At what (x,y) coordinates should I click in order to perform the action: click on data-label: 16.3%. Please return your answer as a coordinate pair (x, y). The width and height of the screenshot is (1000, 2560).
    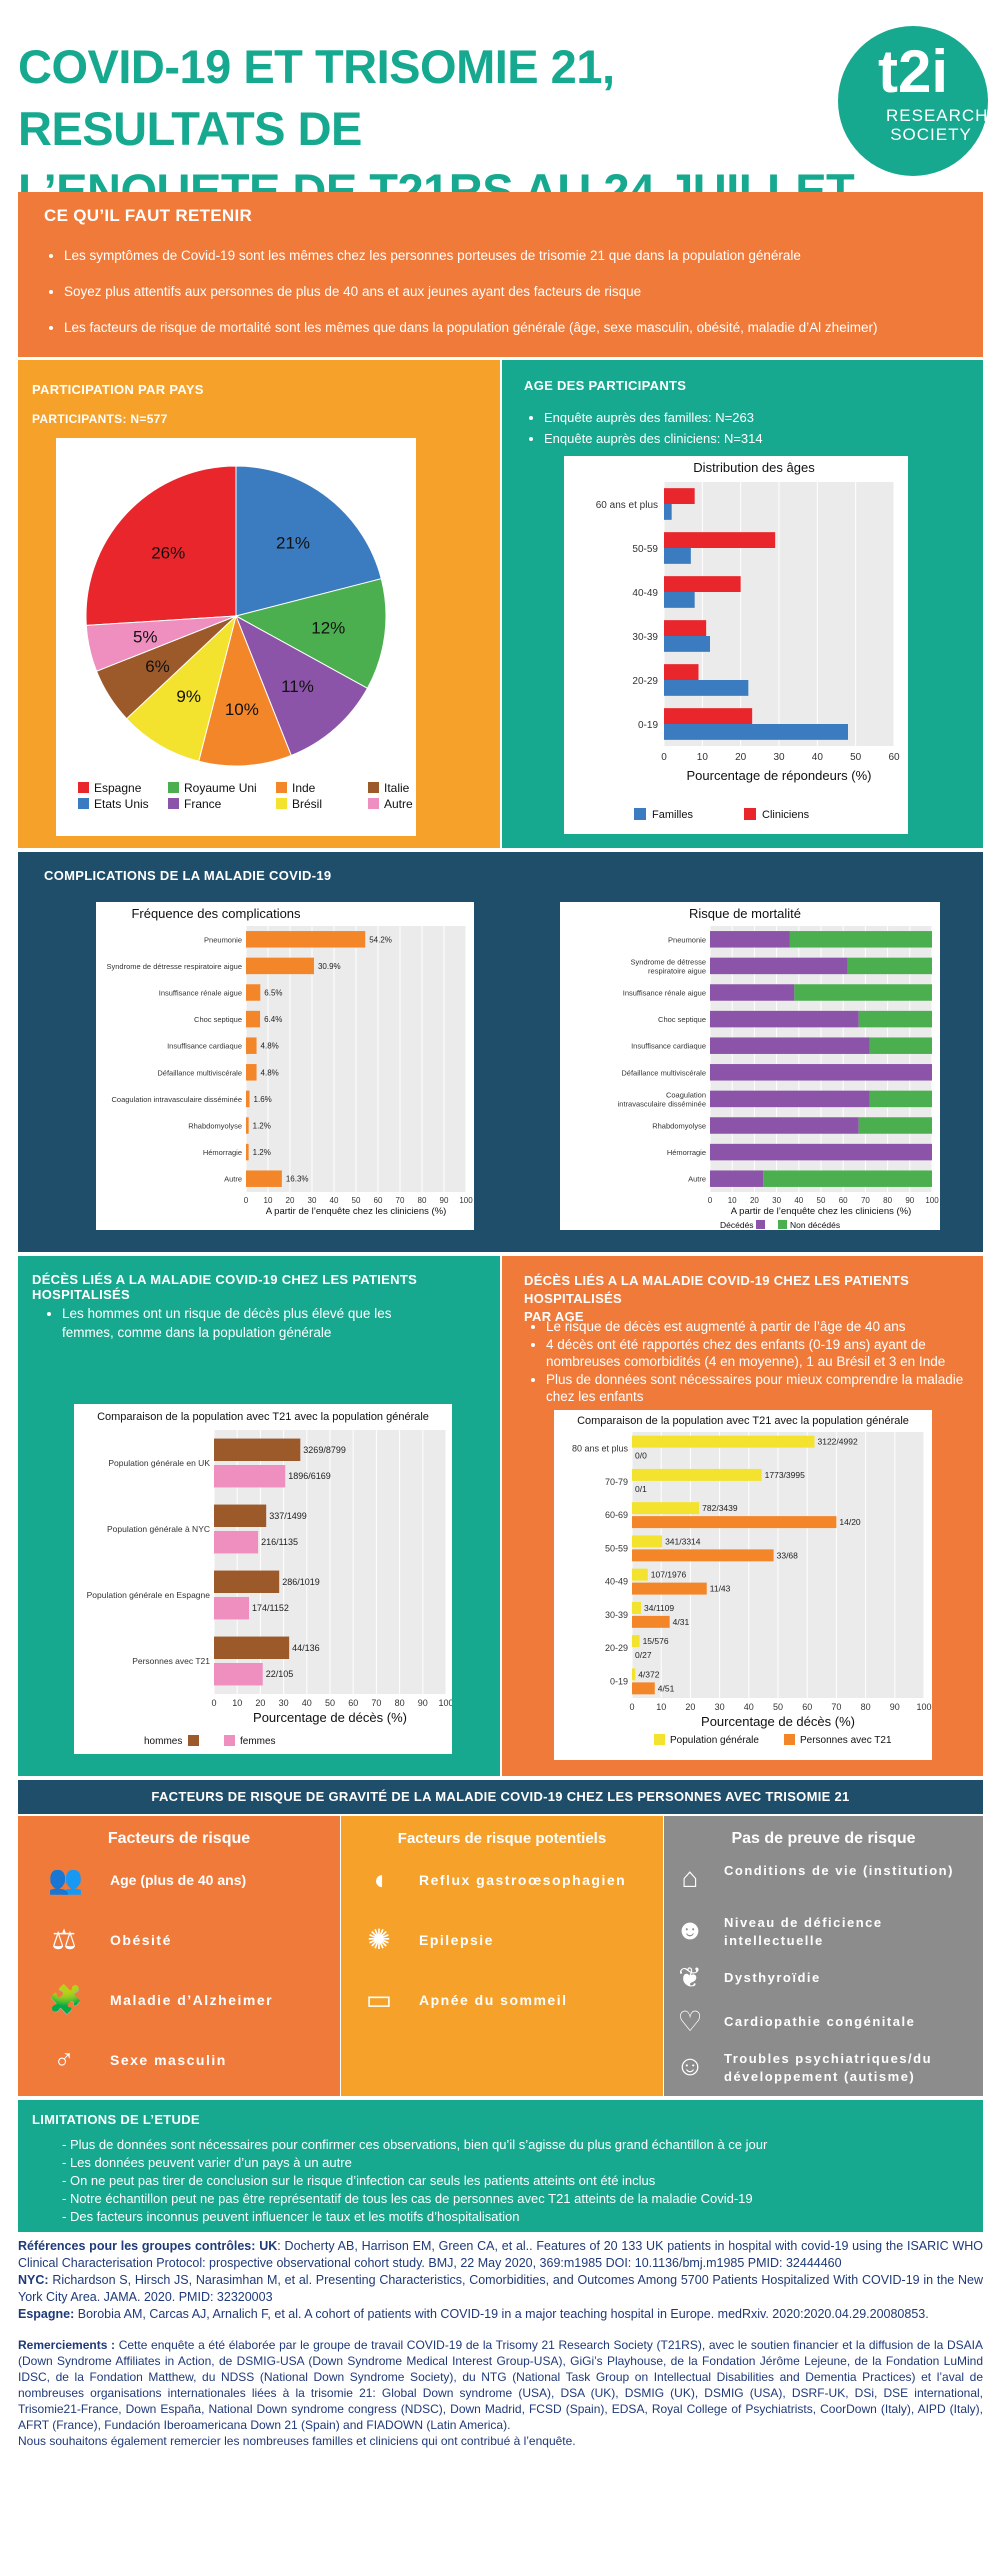
    Looking at the image, I should click on (297, 1179).